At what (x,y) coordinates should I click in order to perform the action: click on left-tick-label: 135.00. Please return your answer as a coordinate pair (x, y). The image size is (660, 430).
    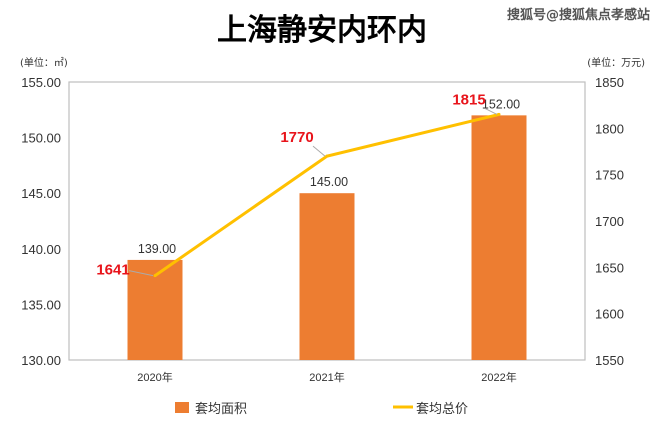
    Looking at the image, I should click on (41, 304).